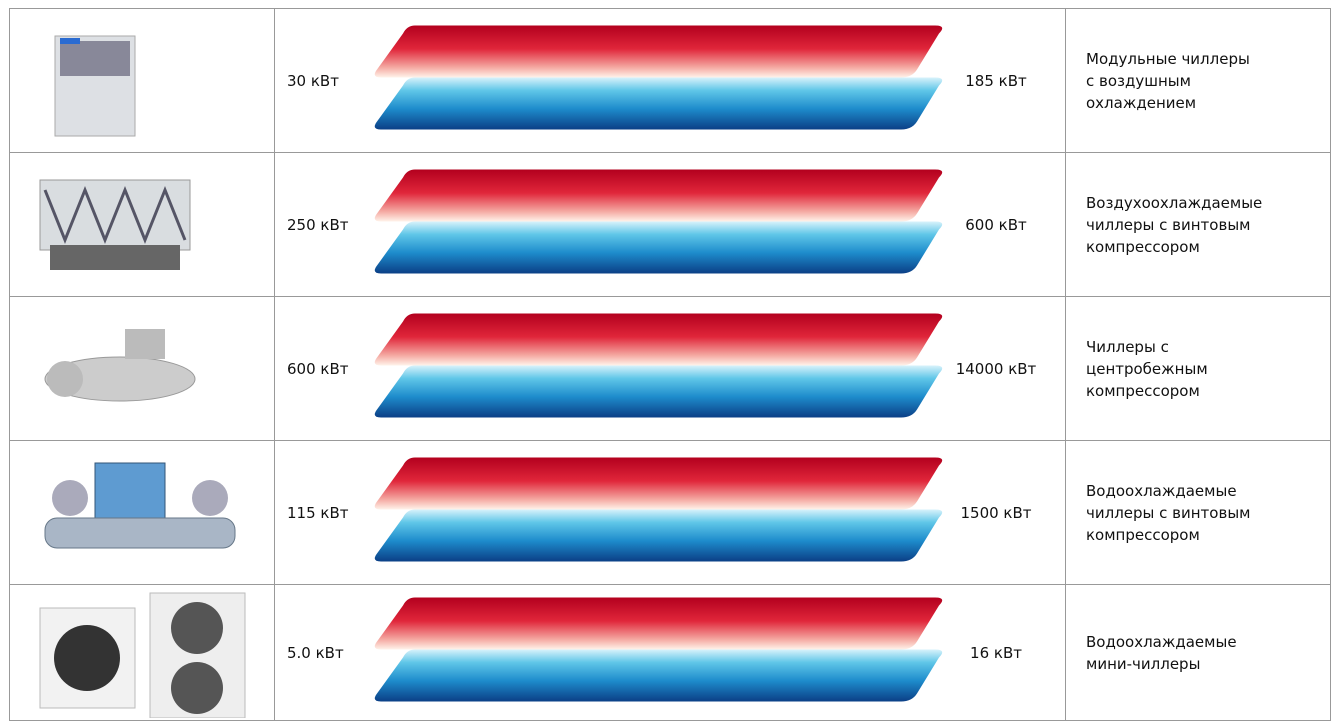  Describe the element at coordinates (1161, 653) in the screenshot. I see `description: Водоохлаждаемые мини-чиллеры` at that location.